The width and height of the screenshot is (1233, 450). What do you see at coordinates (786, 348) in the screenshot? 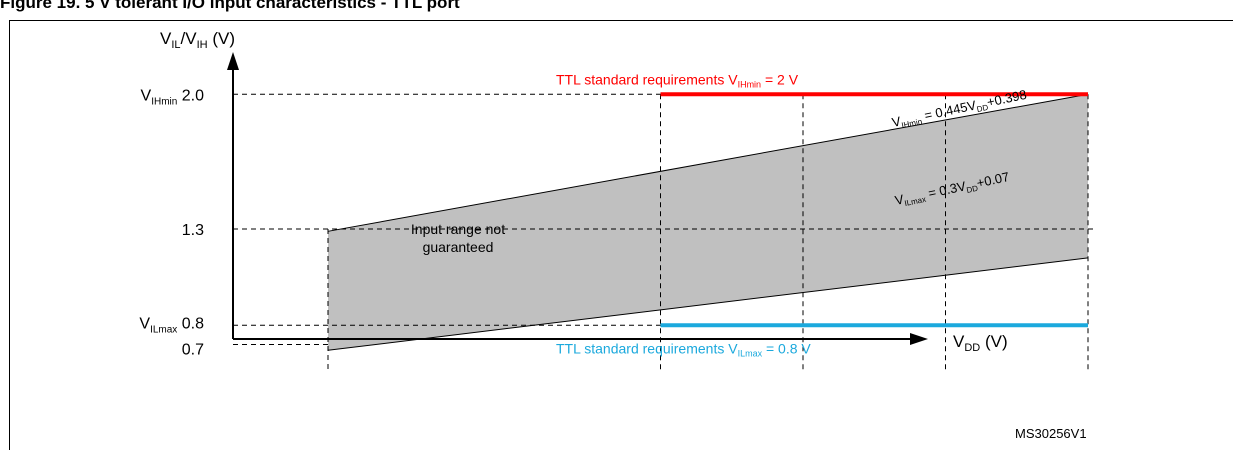
I see `requirement-label-post: = 0.8 V` at bounding box center [786, 348].